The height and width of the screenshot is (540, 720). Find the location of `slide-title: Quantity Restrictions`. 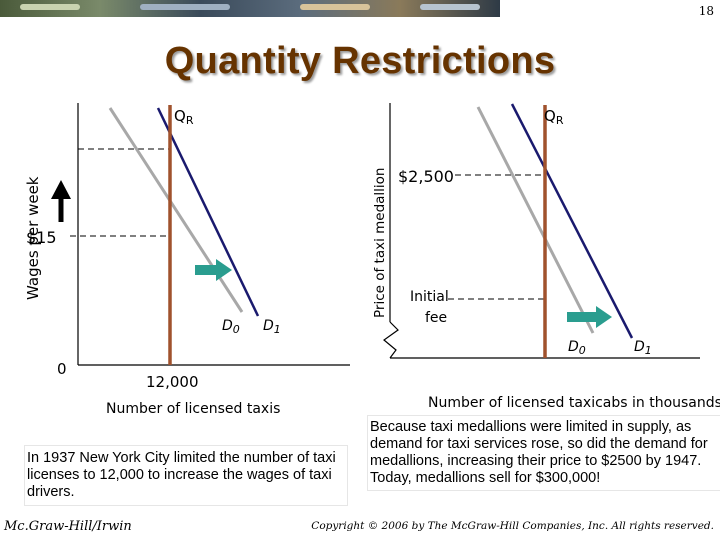

slide-title: Quantity Restrictions is located at coordinates (360, 61).